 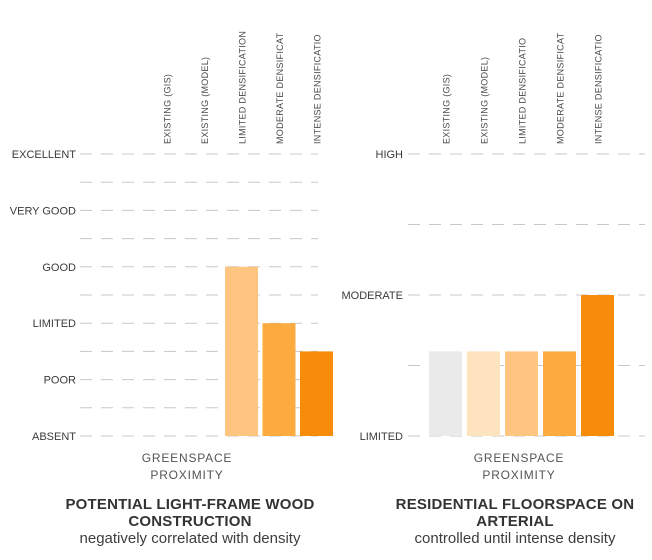 What do you see at coordinates (168, 109) in the screenshot?
I see `chart-1-category-label: EXISTING (GIS)` at bounding box center [168, 109].